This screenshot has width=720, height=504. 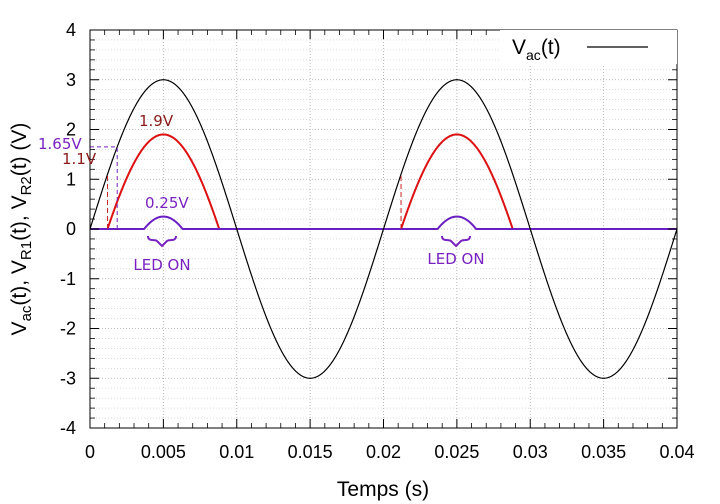 What do you see at coordinates (246, 187) in the screenshot?
I see `guide-lines` at bounding box center [246, 187].